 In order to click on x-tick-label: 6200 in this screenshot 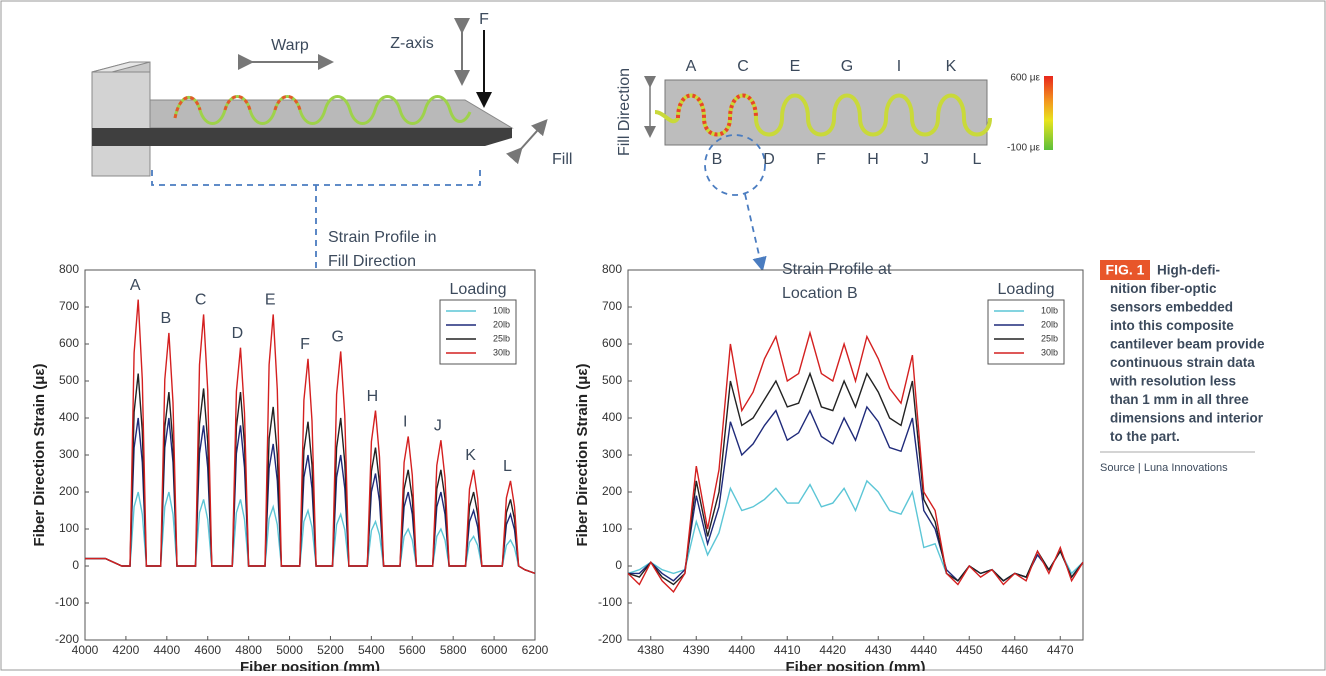, I will do `click(535, 650)`.